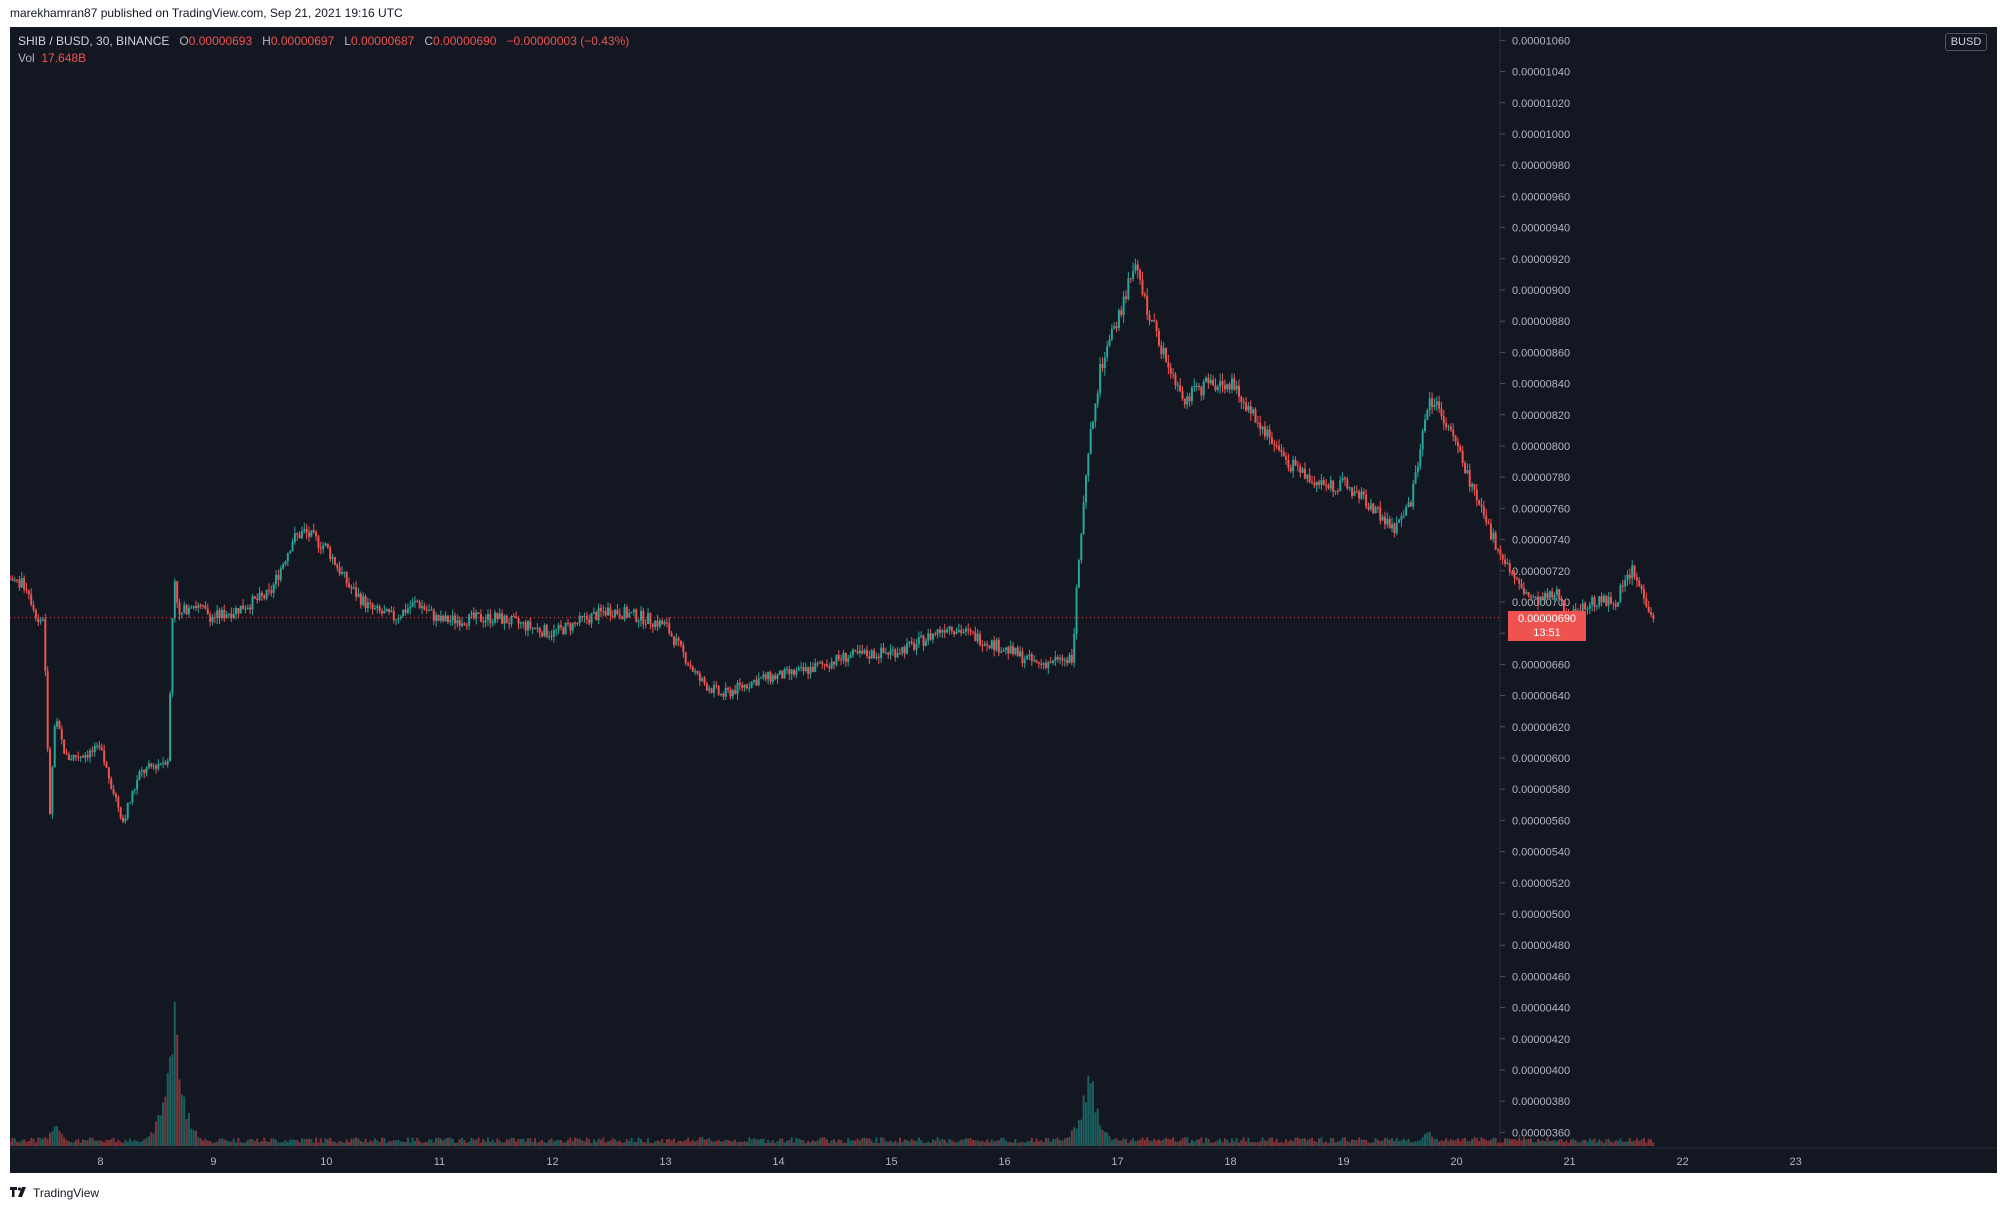 This screenshot has height=1208, width=2007. What do you see at coordinates (1541, 73) in the screenshot?
I see `price-tick-label: 0.00001040` at bounding box center [1541, 73].